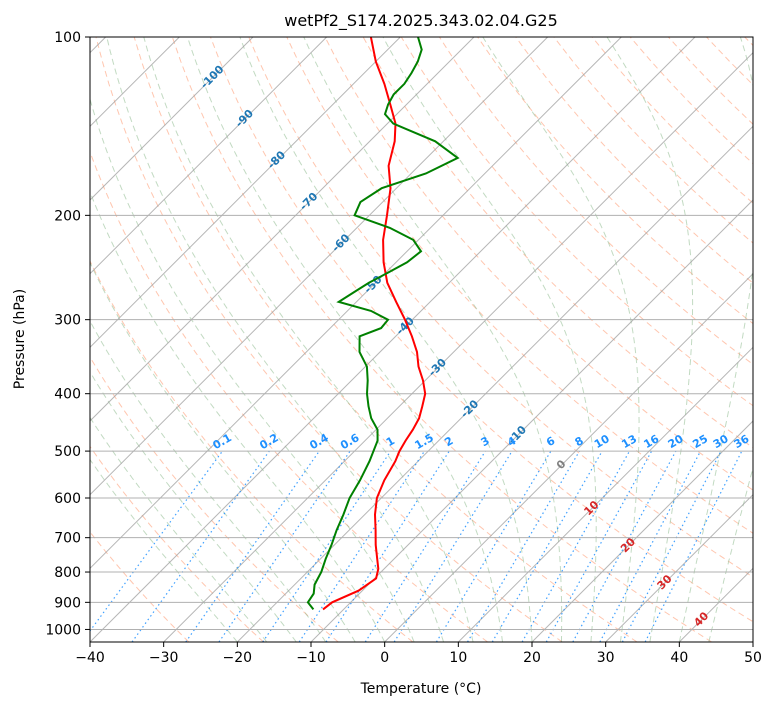 The width and height of the screenshot is (775, 708). Describe the element at coordinates (384, 658) in the screenshot. I see `x-tick-label: 0` at that location.